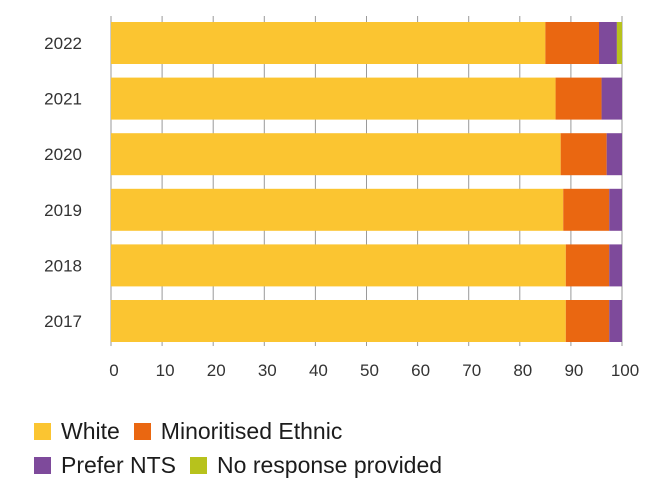 This screenshot has width=668, height=482. I want to click on x-tick-label-40: 40, so click(318, 370).